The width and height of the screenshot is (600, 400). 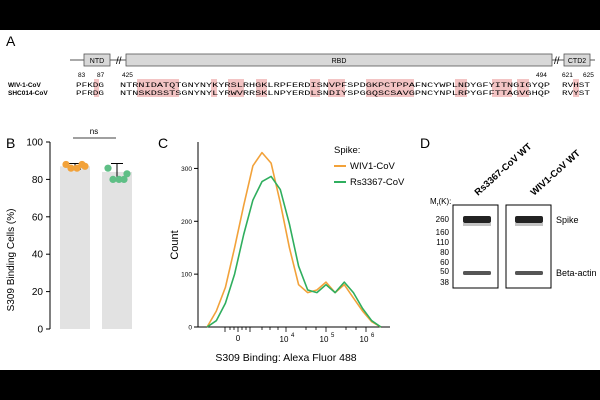 What do you see at coordinates (38, 237) in the screenshot?
I see `panel-b-y-ticks: 0 20 40 60 80 100` at bounding box center [38, 237].